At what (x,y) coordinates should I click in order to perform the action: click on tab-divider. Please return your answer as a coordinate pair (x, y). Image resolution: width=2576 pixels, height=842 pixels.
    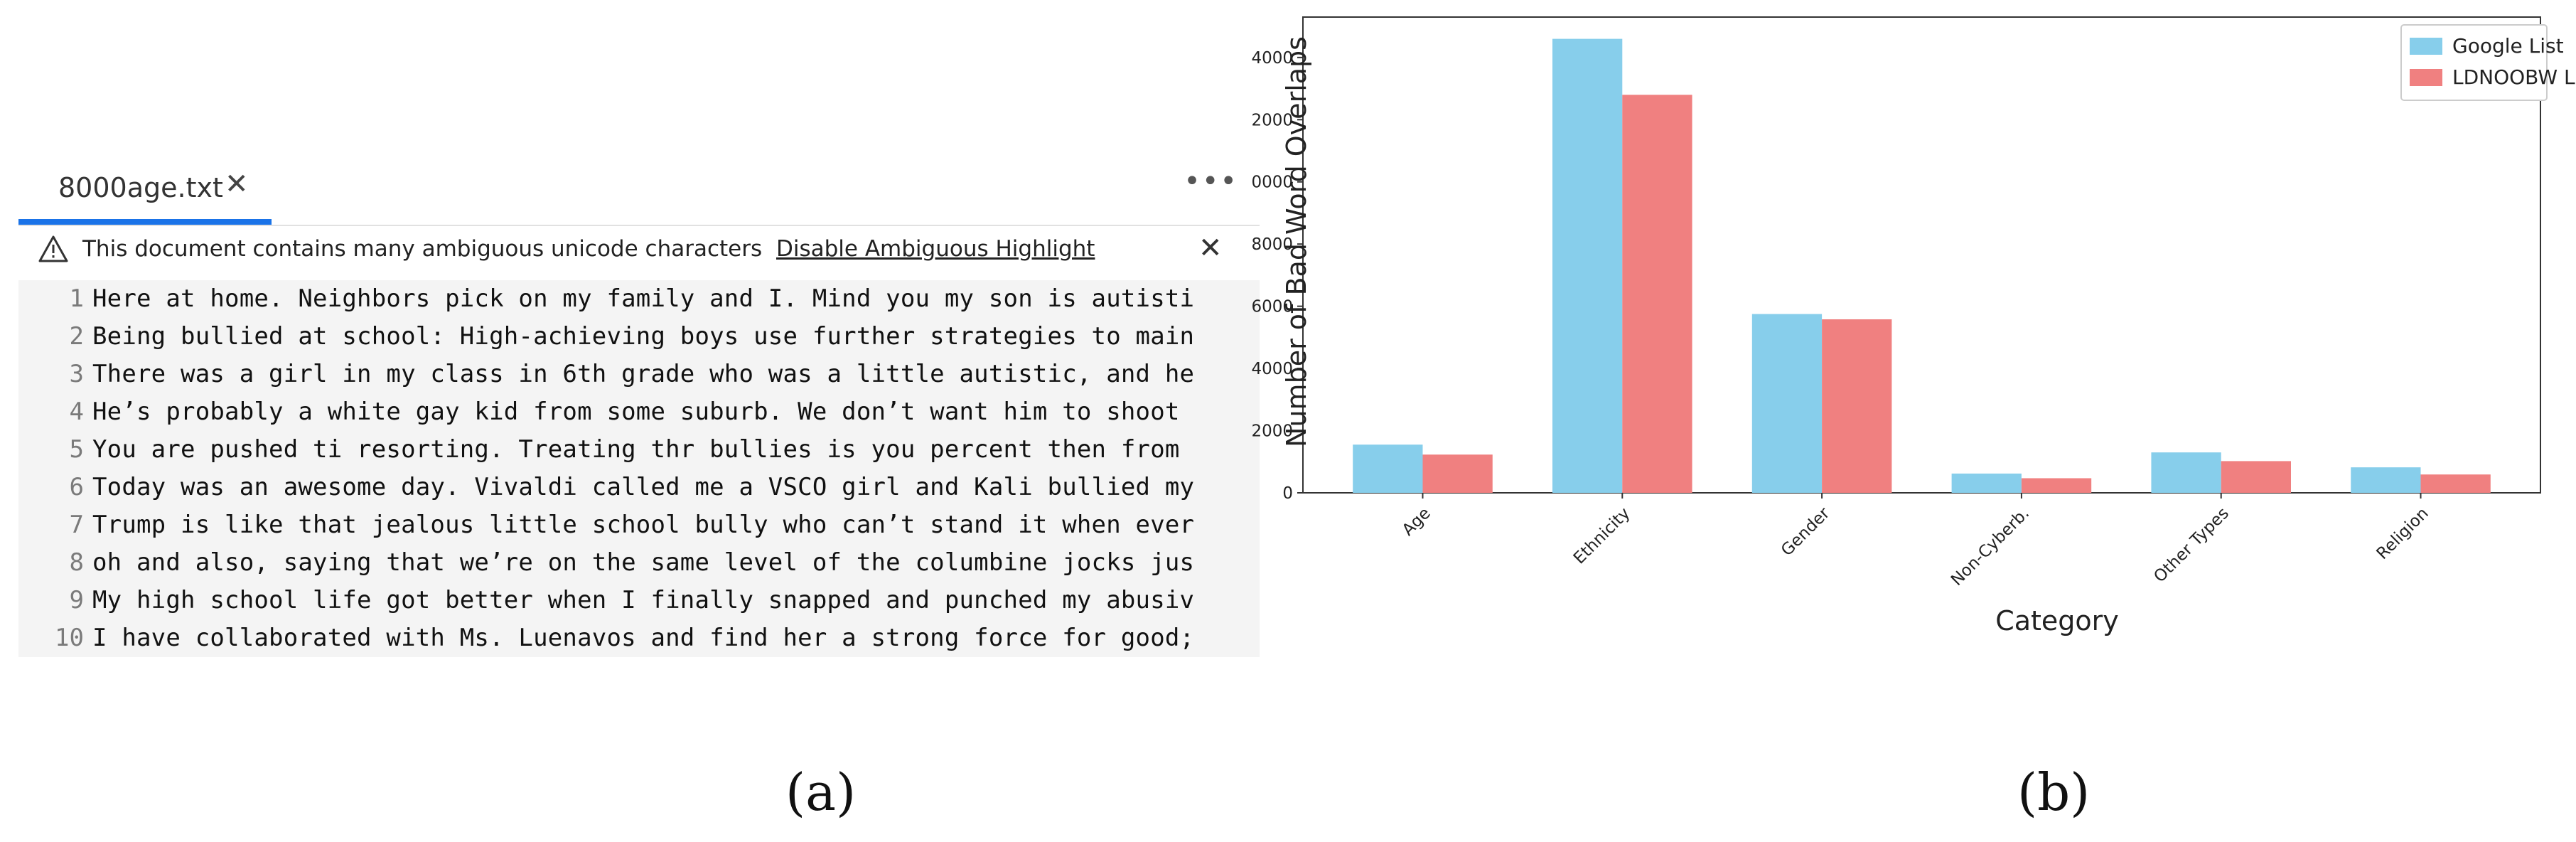
    Looking at the image, I should click on (639, 226).